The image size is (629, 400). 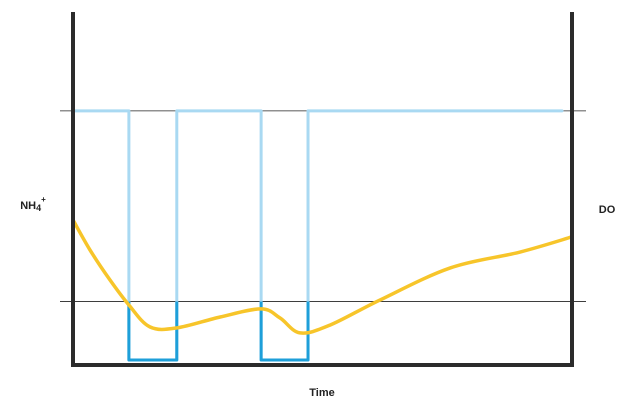 What do you see at coordinates (43, 199) in the screenshot?
I see `y-label-sup: +` at bounding box center [43, 199].